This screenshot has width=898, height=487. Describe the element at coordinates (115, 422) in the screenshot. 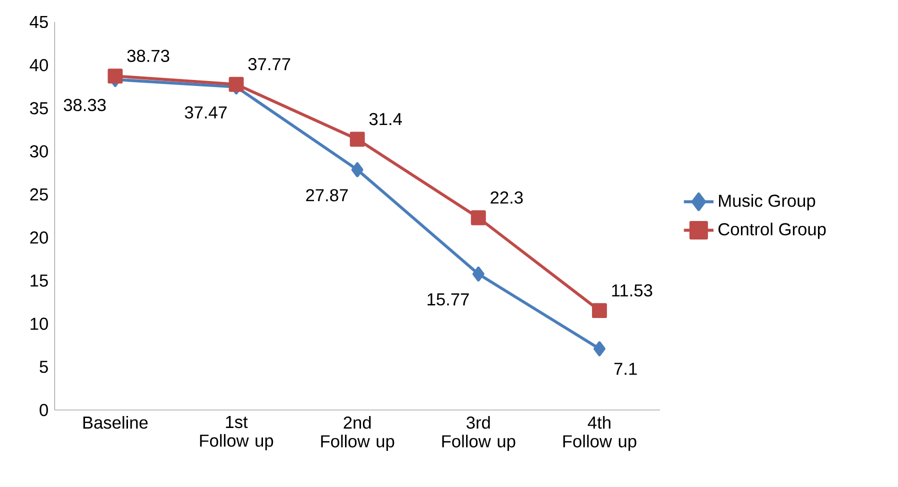

I see `x-tick-label: Baseline` at that location.